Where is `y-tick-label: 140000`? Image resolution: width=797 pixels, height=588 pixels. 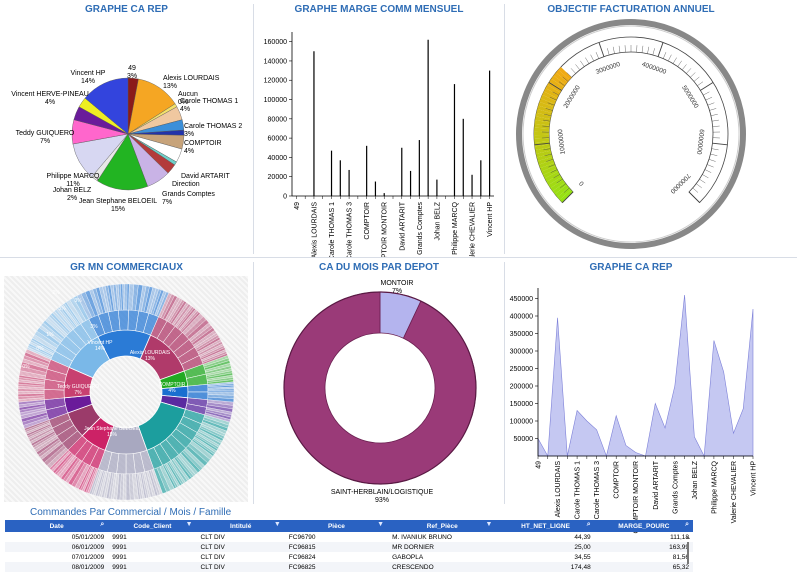 y-tick-label: 140000 is located at coordinates (275, 61).